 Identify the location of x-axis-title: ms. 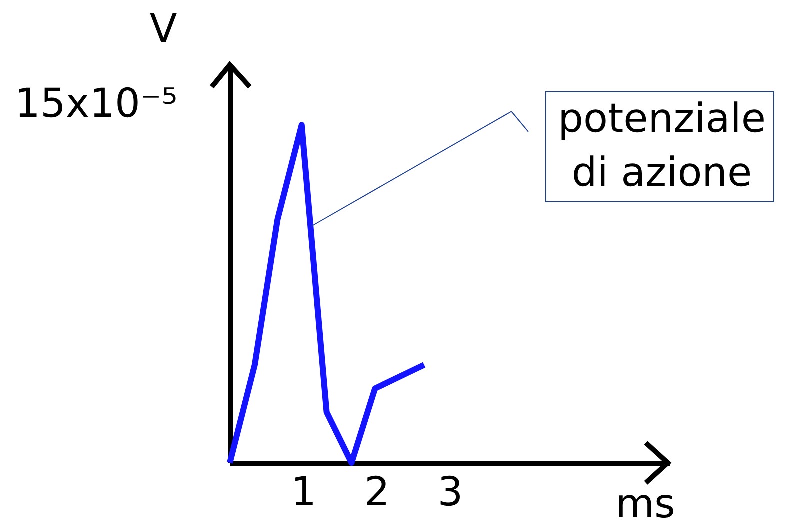
(646, 505).